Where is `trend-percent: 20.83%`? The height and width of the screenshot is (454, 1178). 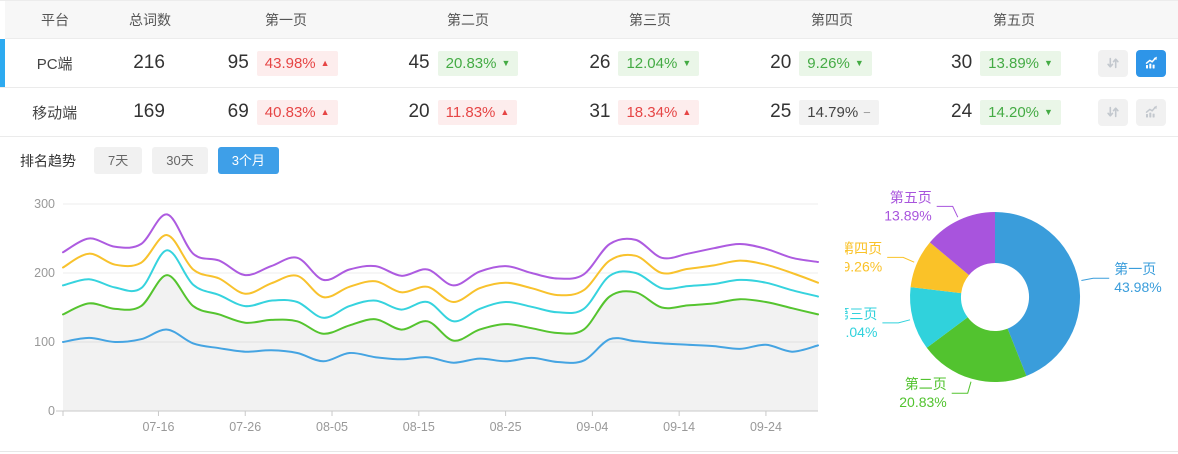 trend-percent: 20.83% is located at coordinates (471, 63).